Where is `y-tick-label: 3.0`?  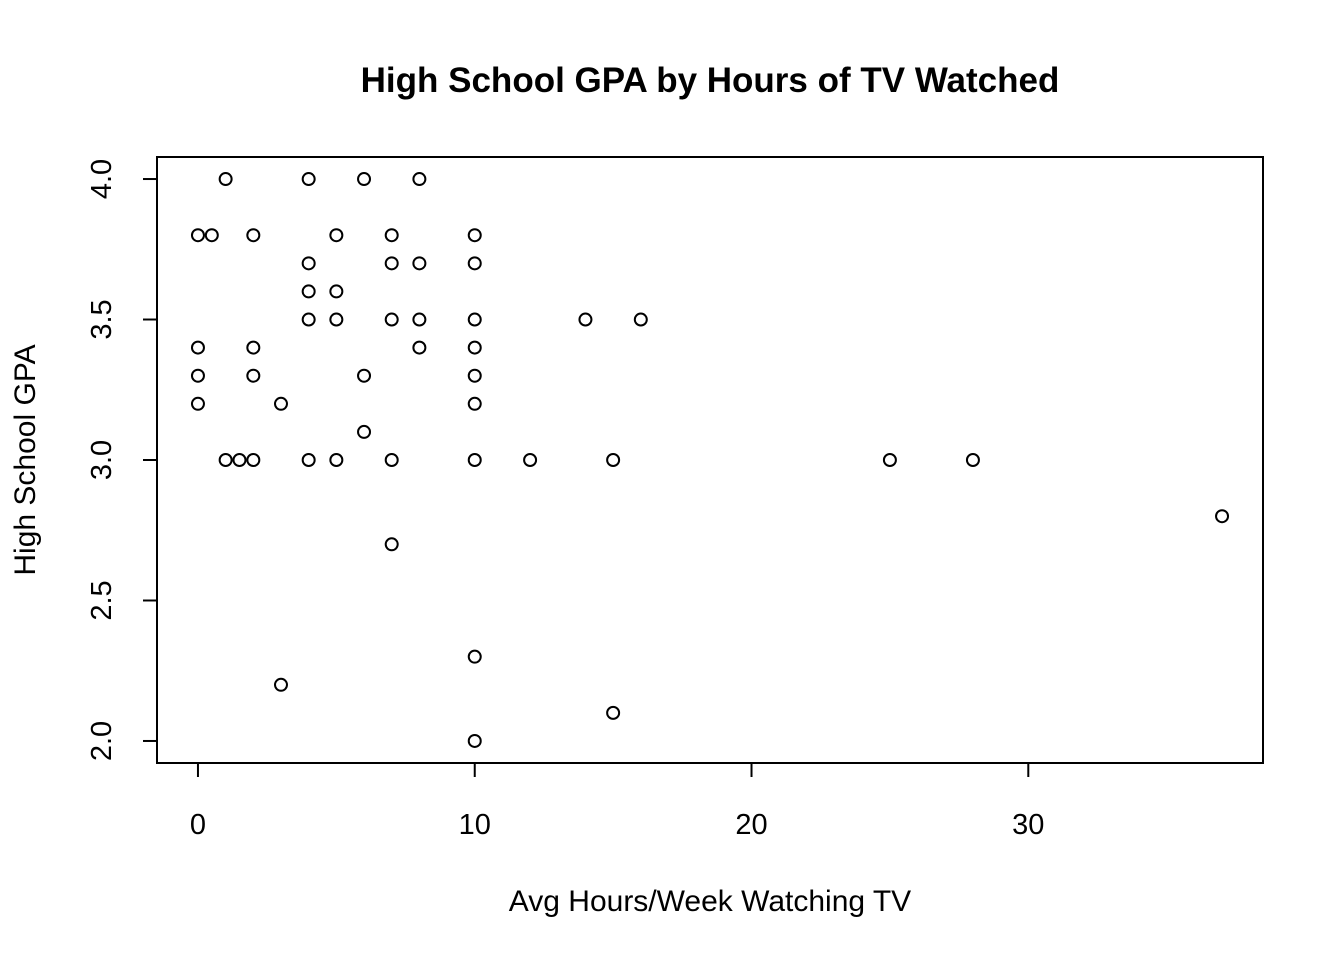 y-tick-label: 3.0 is located at coordinates (102, 460).